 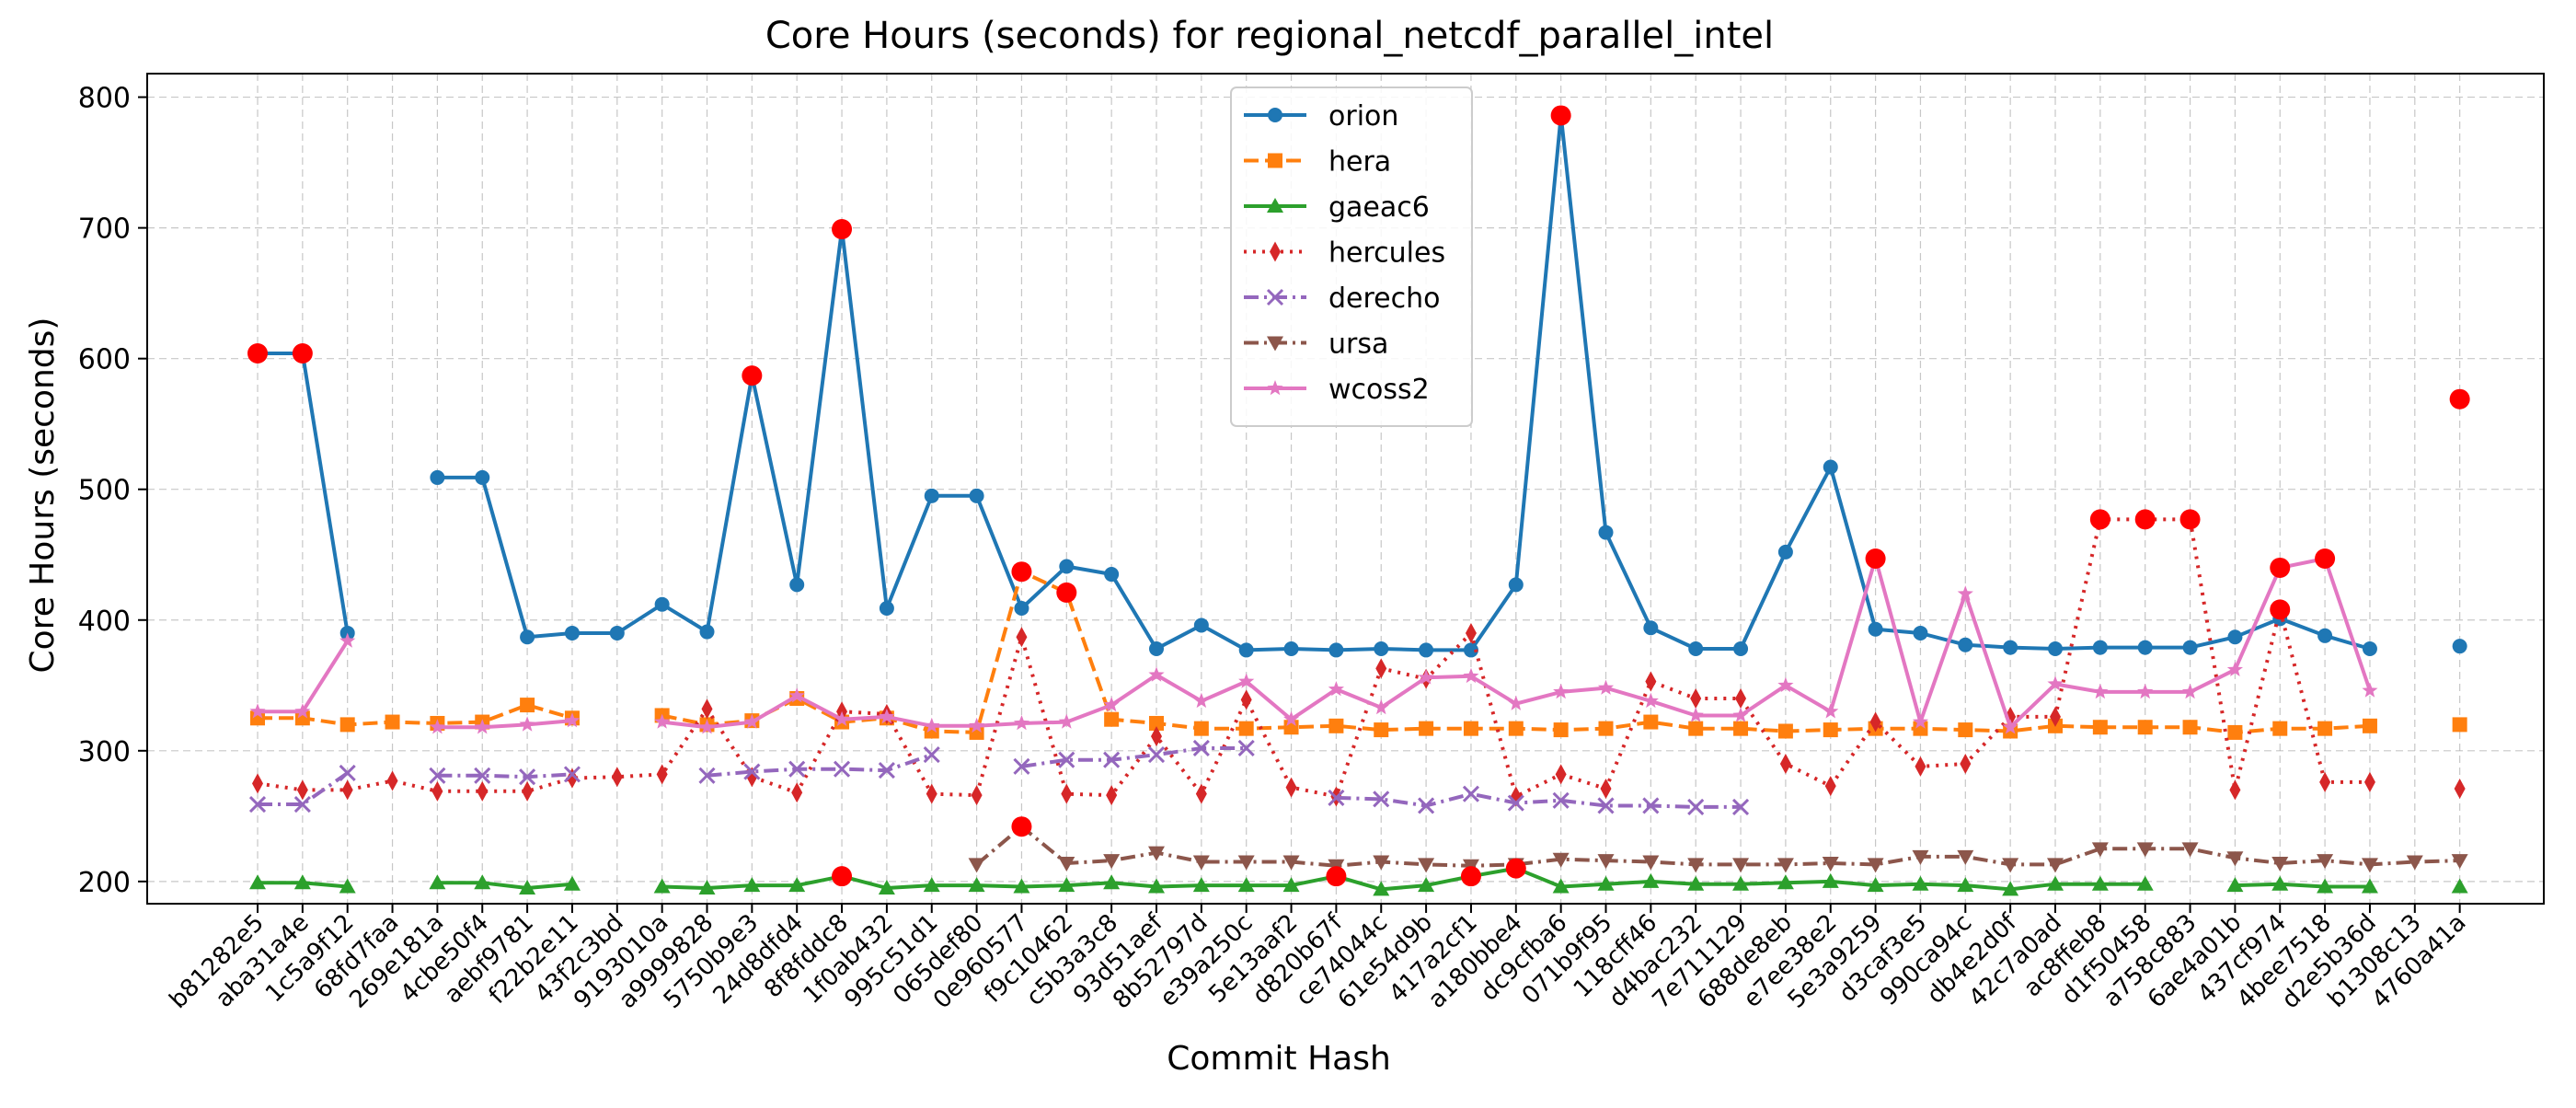 I want to click on series-derecho, so click(x=999, y=777).